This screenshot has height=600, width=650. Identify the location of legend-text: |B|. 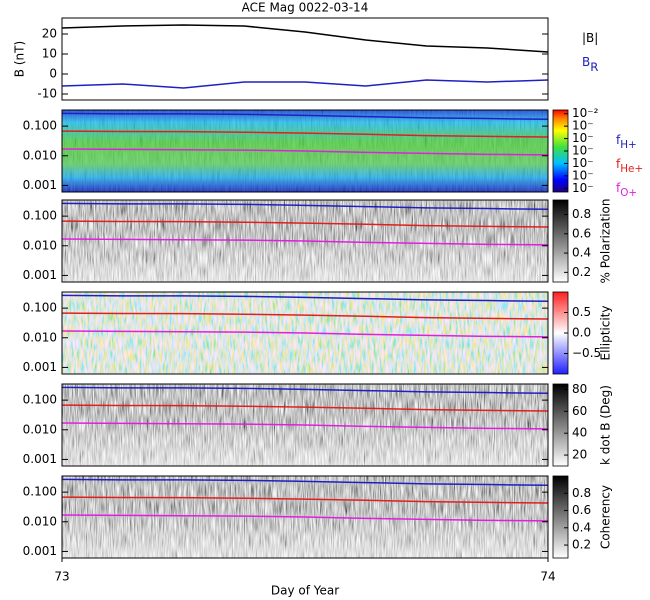
(590, 38).